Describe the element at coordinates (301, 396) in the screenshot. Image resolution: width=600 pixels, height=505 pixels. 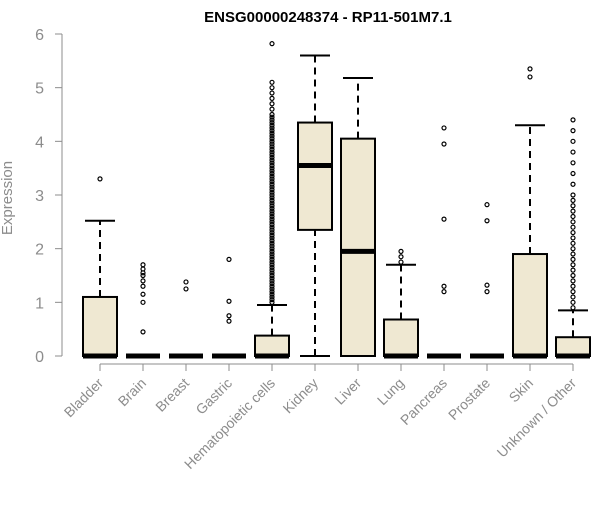
I see `x-tick-label: Kidney` at that location.